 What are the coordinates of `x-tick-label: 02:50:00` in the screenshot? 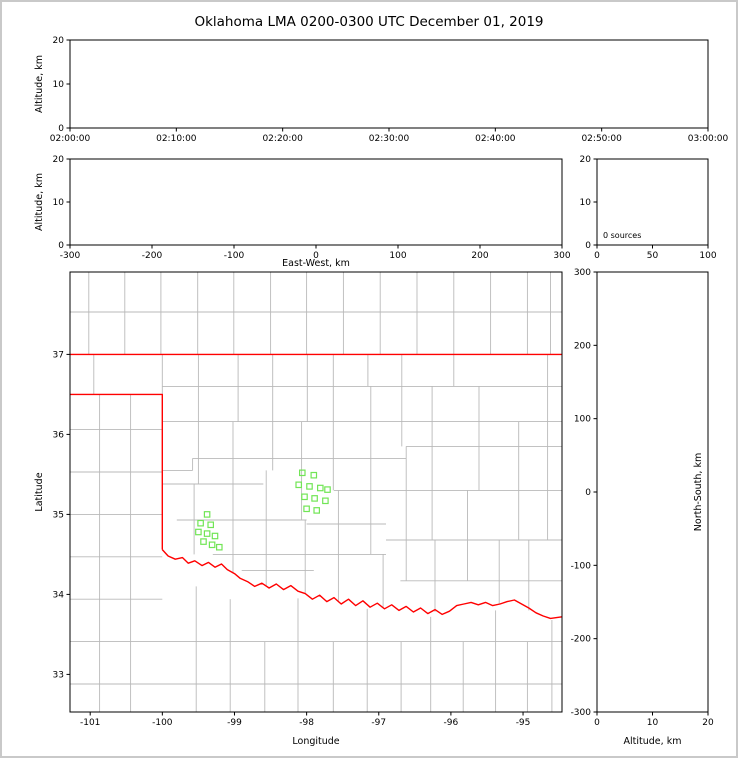 It's located at (601, 139).